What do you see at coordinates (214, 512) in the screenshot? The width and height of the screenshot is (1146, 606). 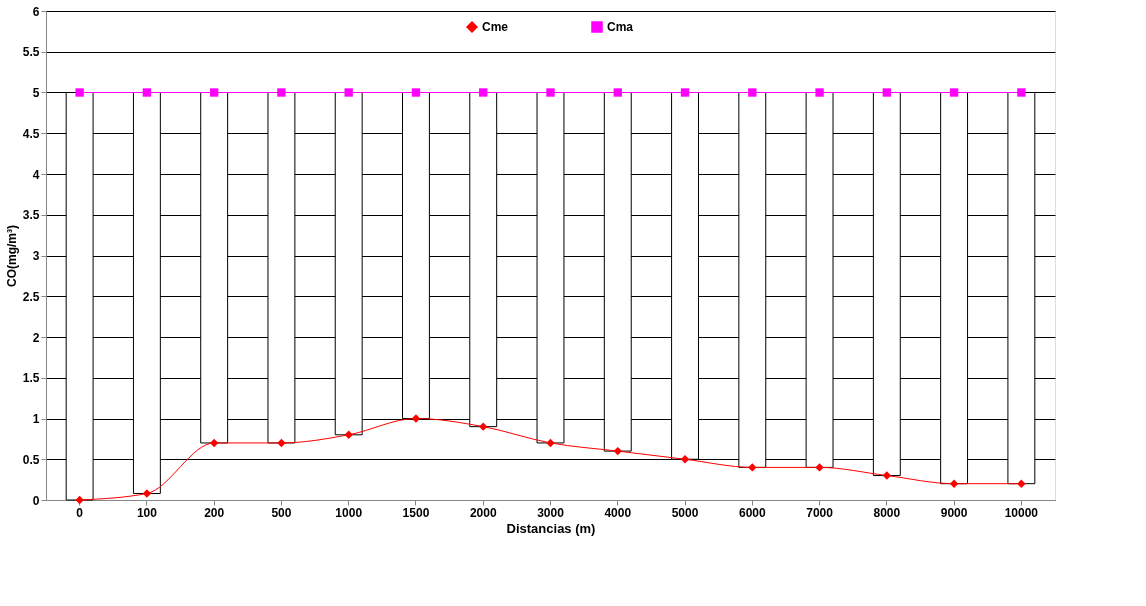 I see `x-tick-label: 200` at bounding box center [214, 512].